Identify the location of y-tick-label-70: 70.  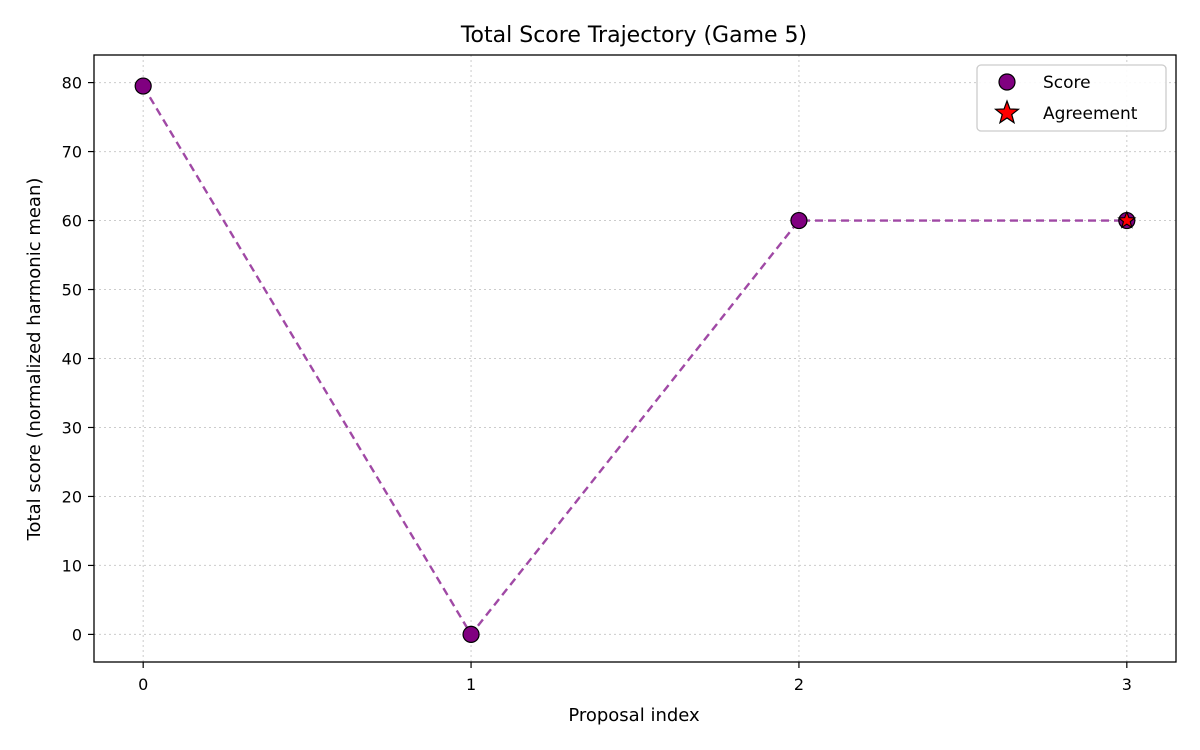
(72, 152).